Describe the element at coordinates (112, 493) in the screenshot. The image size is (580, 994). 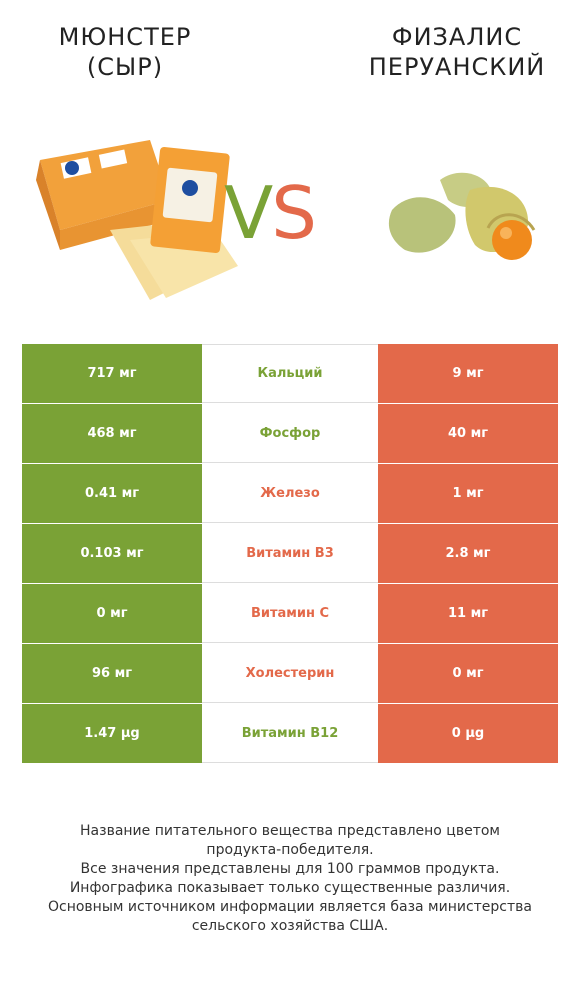
I see `left-value: 0.41 мг` at that location.